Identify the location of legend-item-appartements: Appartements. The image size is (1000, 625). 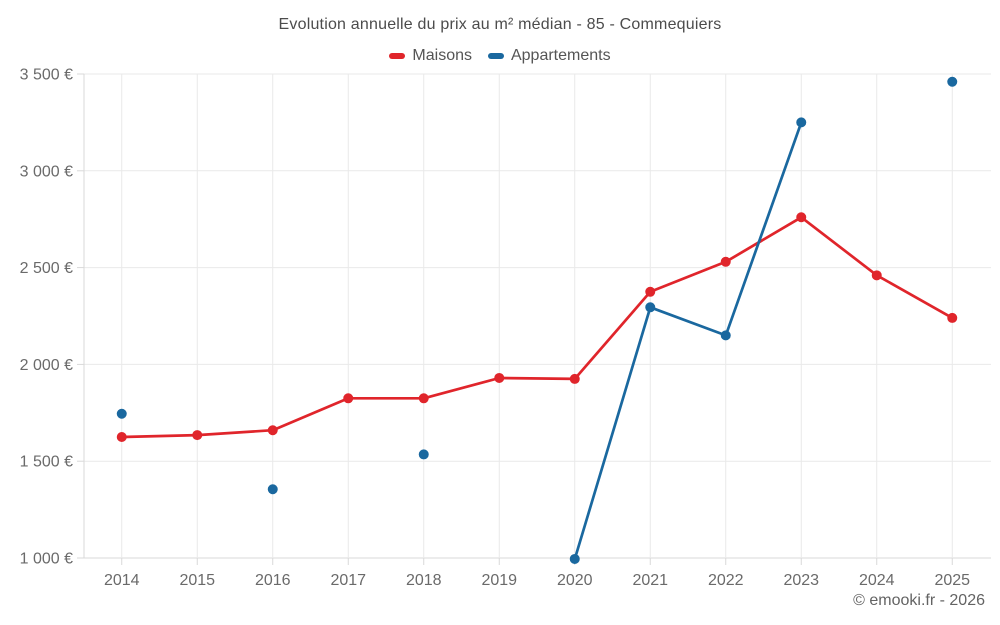
(549, 56).